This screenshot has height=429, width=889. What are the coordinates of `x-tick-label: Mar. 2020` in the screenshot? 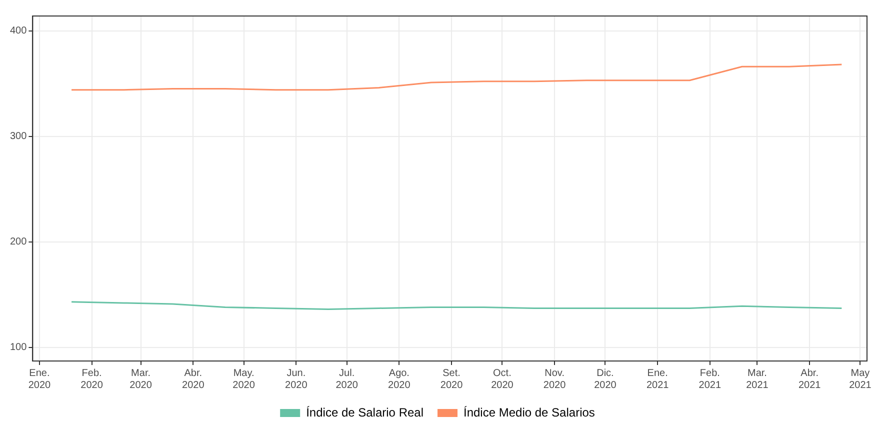 It's located at (141, 379).